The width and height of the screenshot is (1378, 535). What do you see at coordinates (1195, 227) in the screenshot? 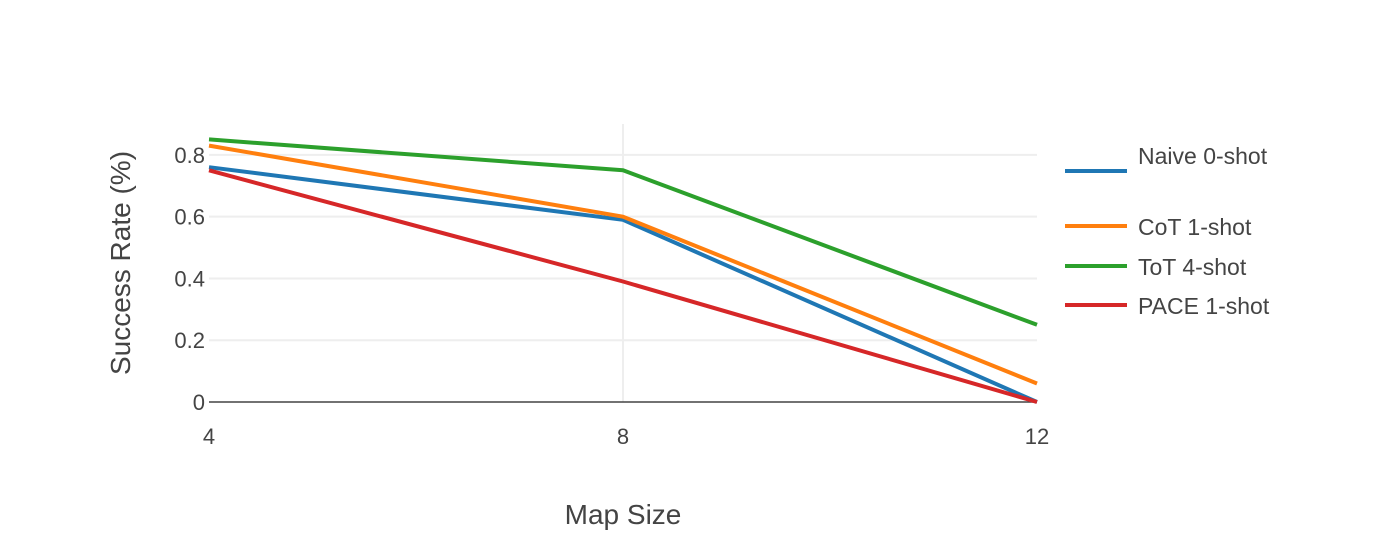
I see `legend-entry-label: CoT 1-shot` at bounding box center [1195, 227].